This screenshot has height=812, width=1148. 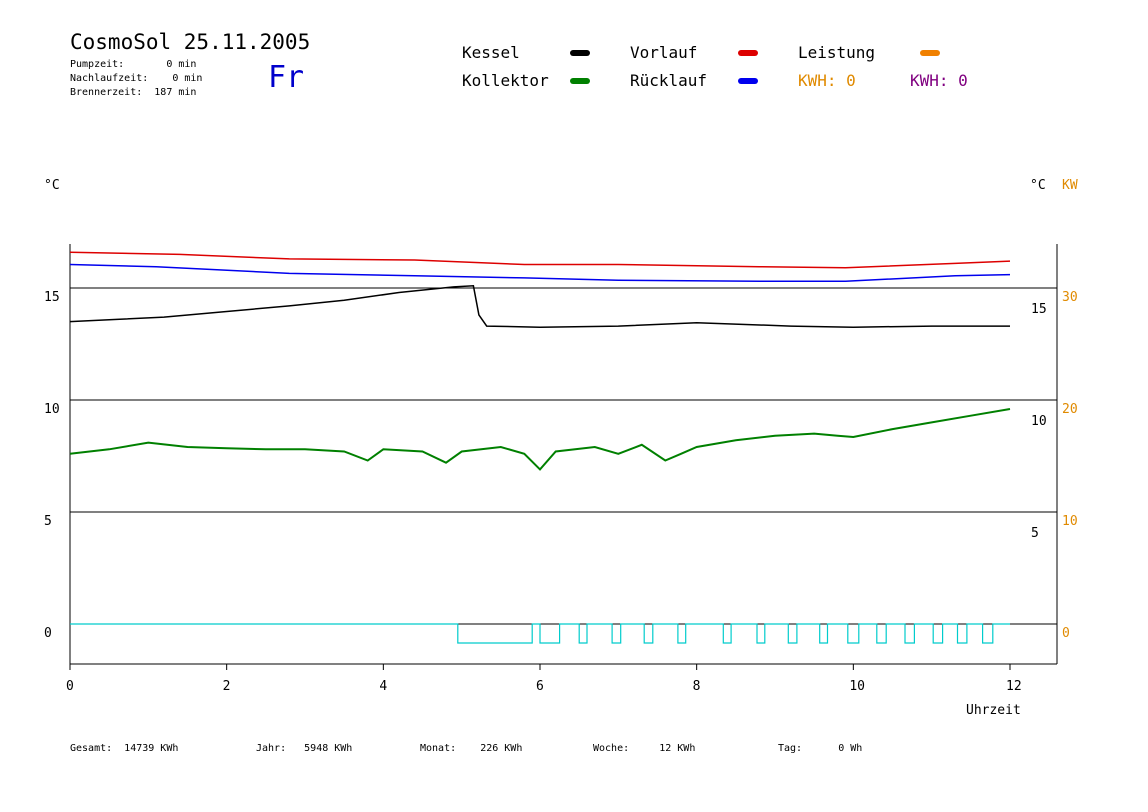 I want to click on x-tick-label-12: 12, so click(x=1014, y=686).